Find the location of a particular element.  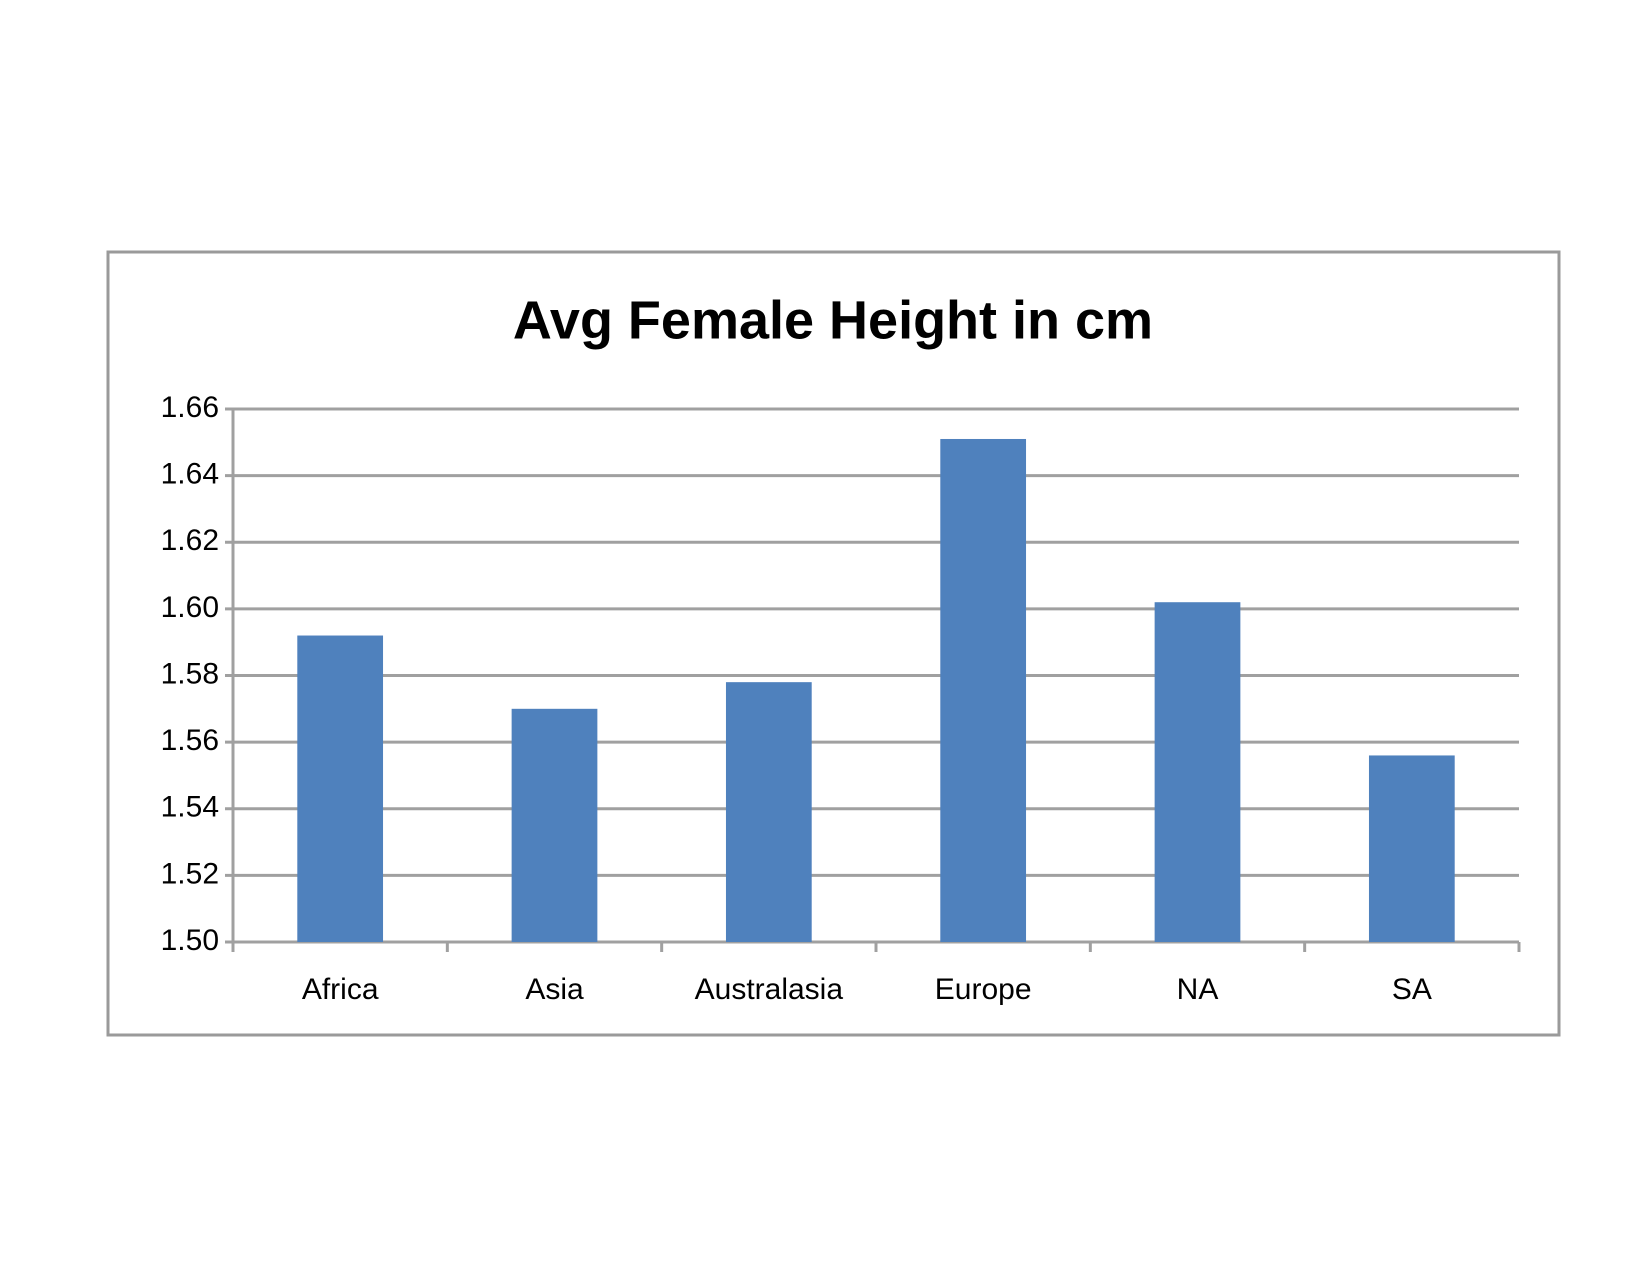

x-tick-label: Europe is located at coordinates (983, 989).